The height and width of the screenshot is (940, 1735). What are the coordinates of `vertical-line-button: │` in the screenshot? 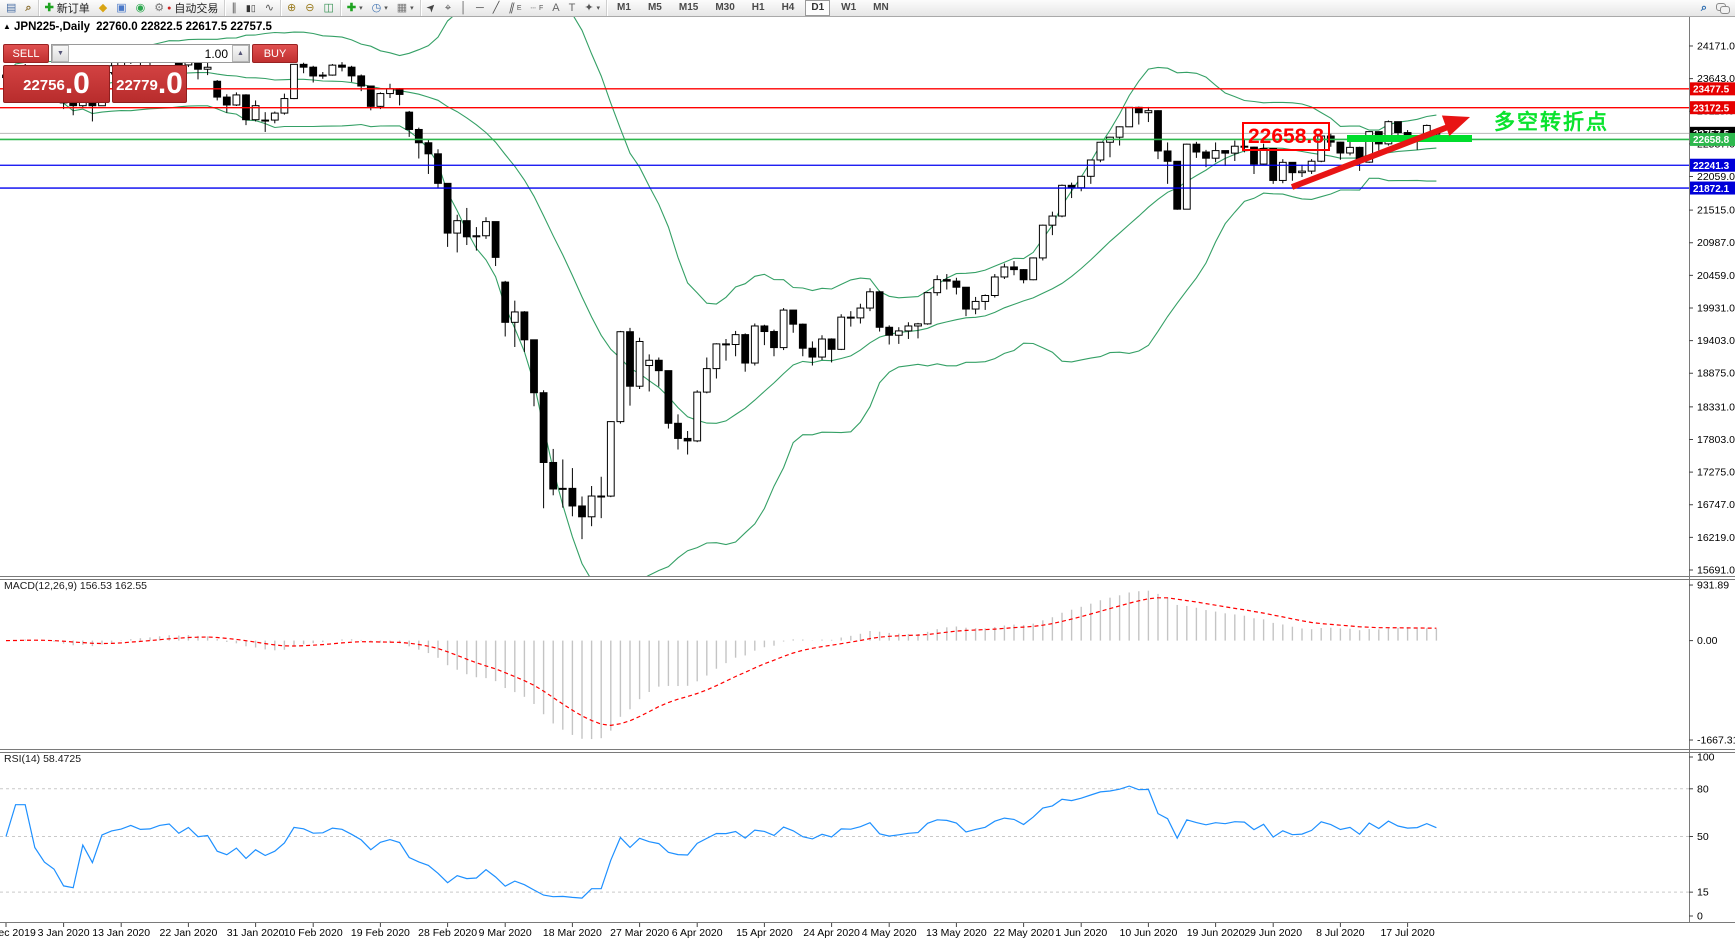 It's located at (463, 8).